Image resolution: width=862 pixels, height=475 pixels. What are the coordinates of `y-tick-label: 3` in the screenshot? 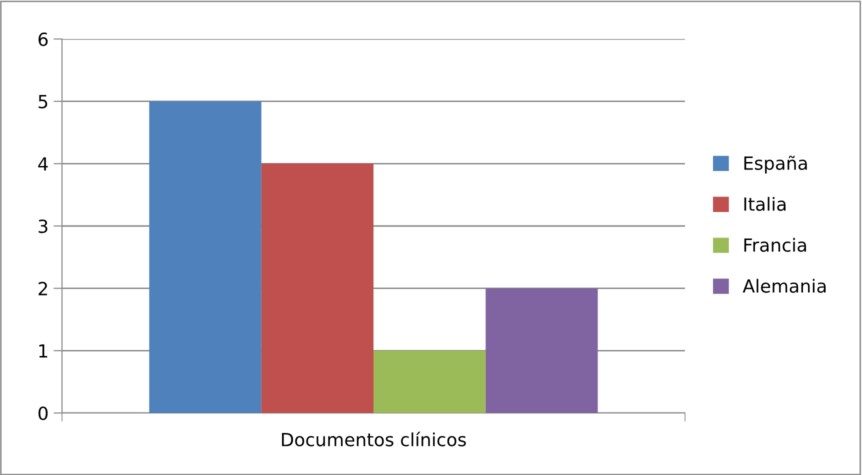 It's located at (43, 226).